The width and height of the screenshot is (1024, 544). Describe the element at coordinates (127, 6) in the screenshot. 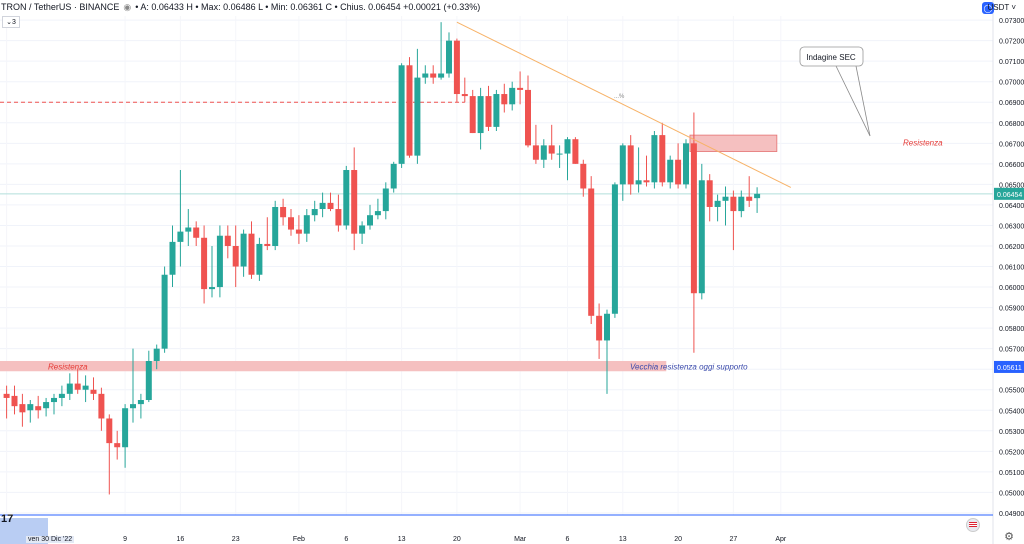

I see `eye-icon: ◉` at that location.